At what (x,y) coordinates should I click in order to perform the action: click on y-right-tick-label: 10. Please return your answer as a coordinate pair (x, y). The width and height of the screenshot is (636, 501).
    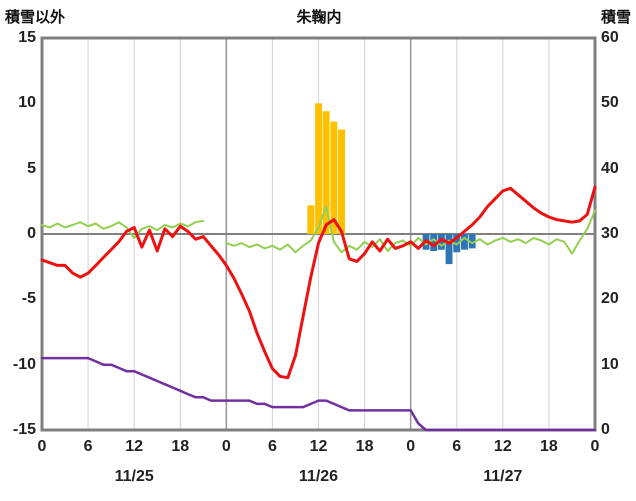
    Looking at the image, I should click on (610, 364).